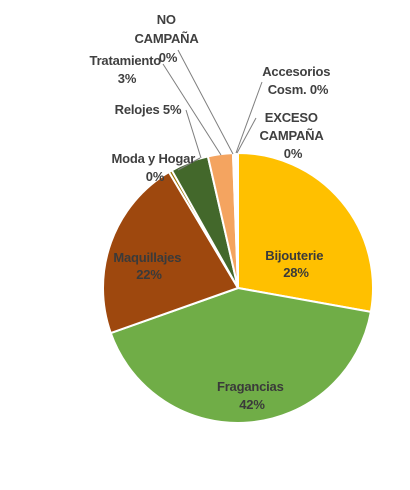  I want to click on data-label-exceso: EXCESO CAMPAÑA 0%, so click(292, 135).